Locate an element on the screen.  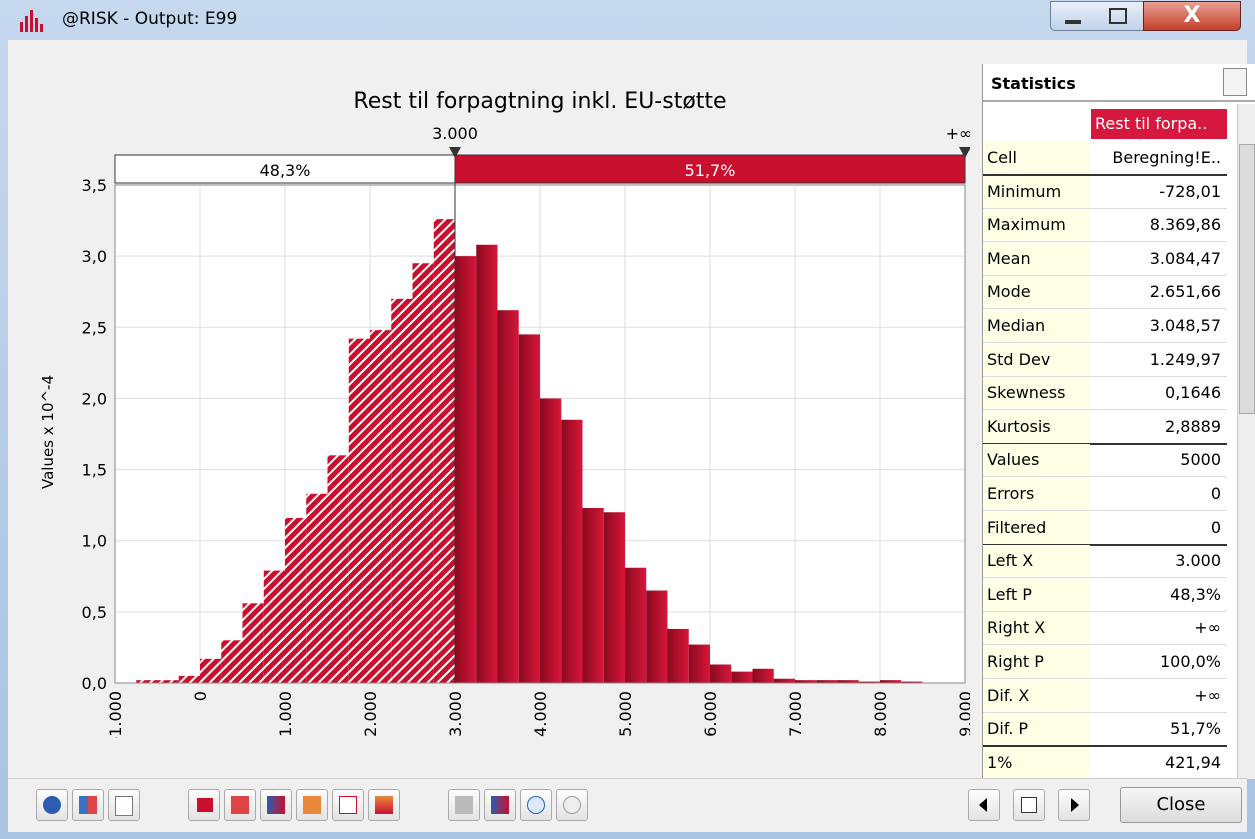
histogram-button is located at coordinates (204, 805).